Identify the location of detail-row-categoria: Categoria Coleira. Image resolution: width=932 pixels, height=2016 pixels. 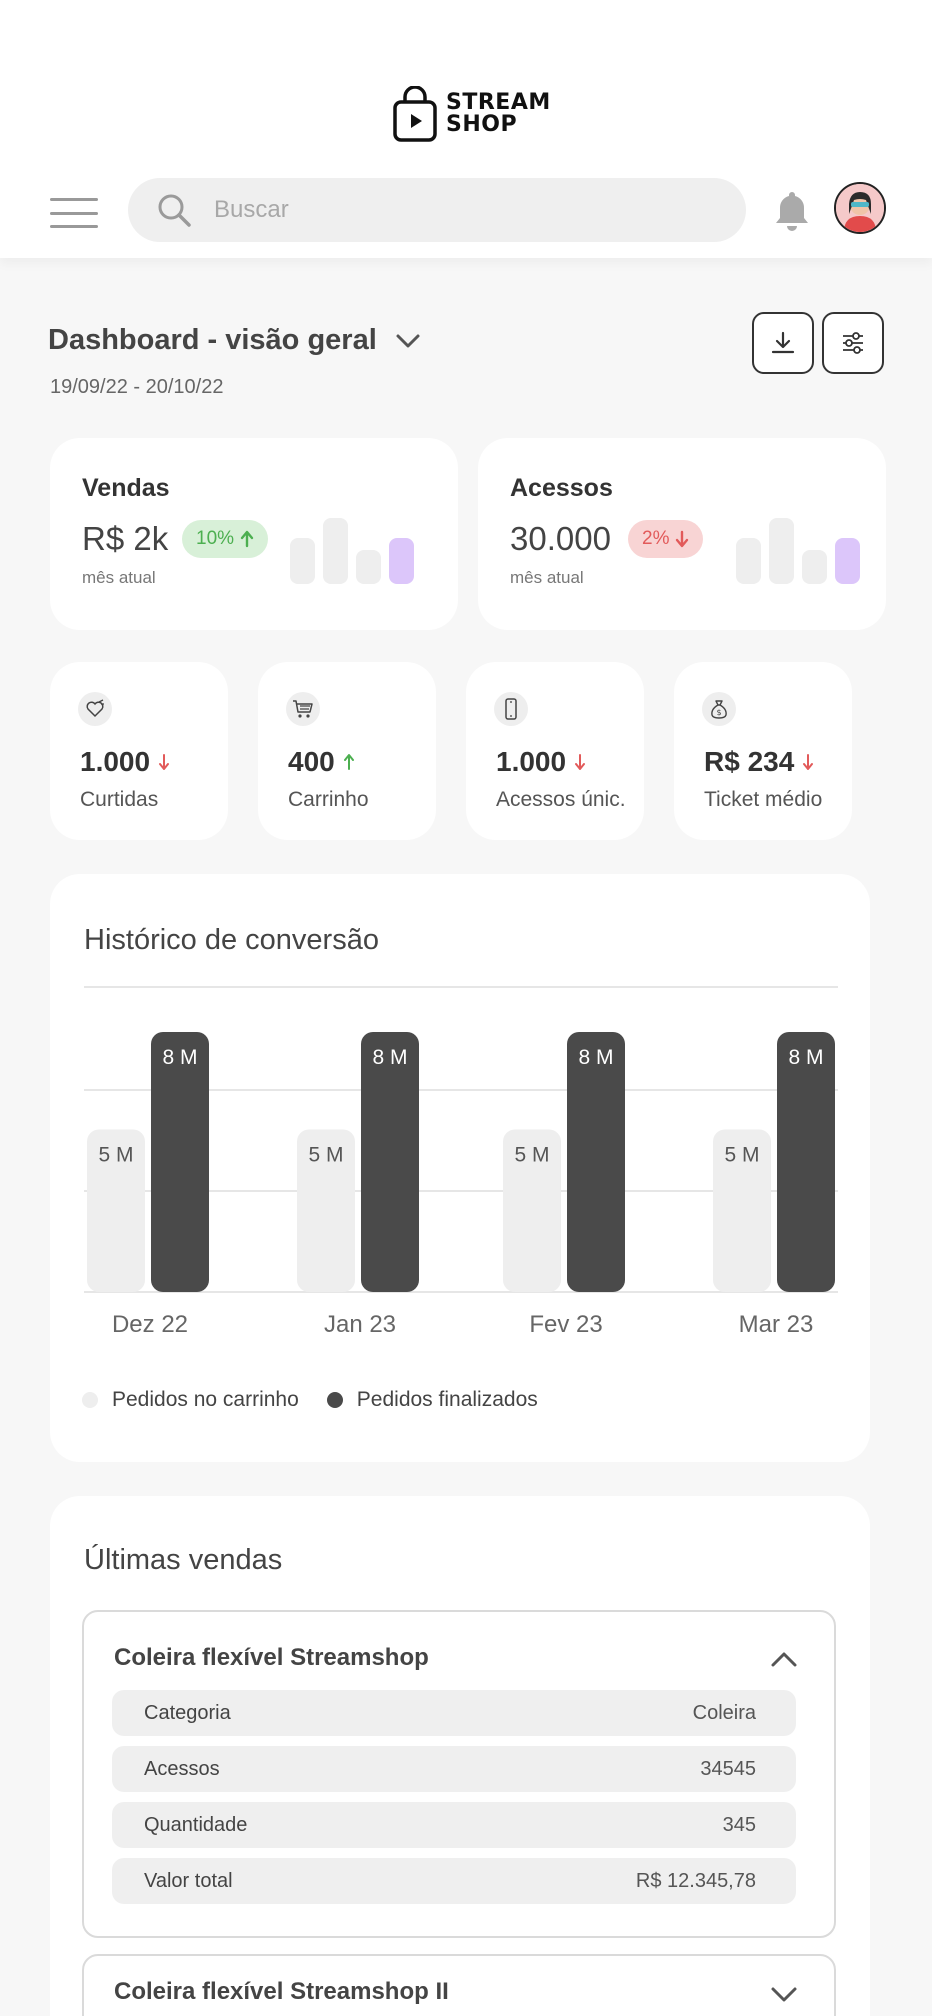
(454, 1713).